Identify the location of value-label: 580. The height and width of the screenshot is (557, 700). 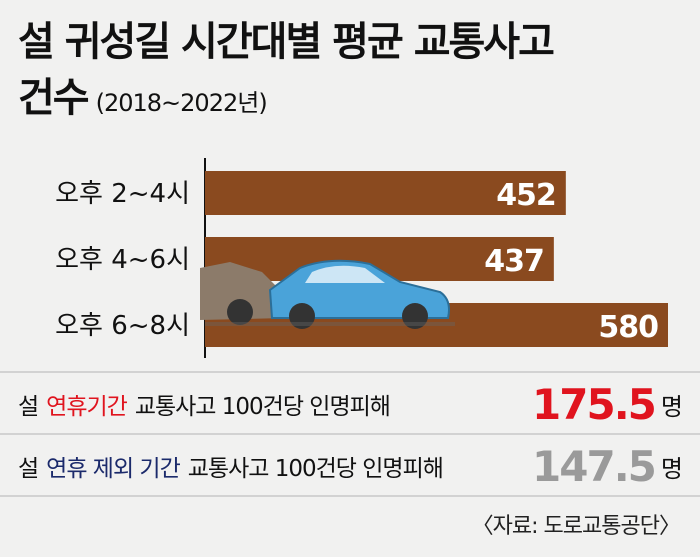
(628, 327).